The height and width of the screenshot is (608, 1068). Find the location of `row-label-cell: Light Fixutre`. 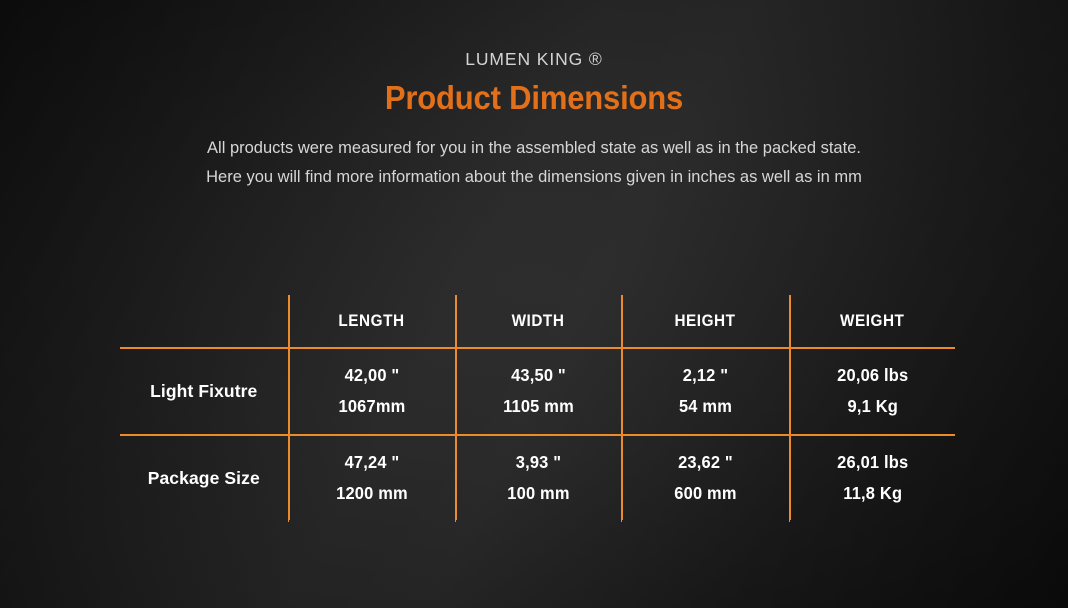

row-label-cell: Light Fixutre is located at coordinates (204, 391).